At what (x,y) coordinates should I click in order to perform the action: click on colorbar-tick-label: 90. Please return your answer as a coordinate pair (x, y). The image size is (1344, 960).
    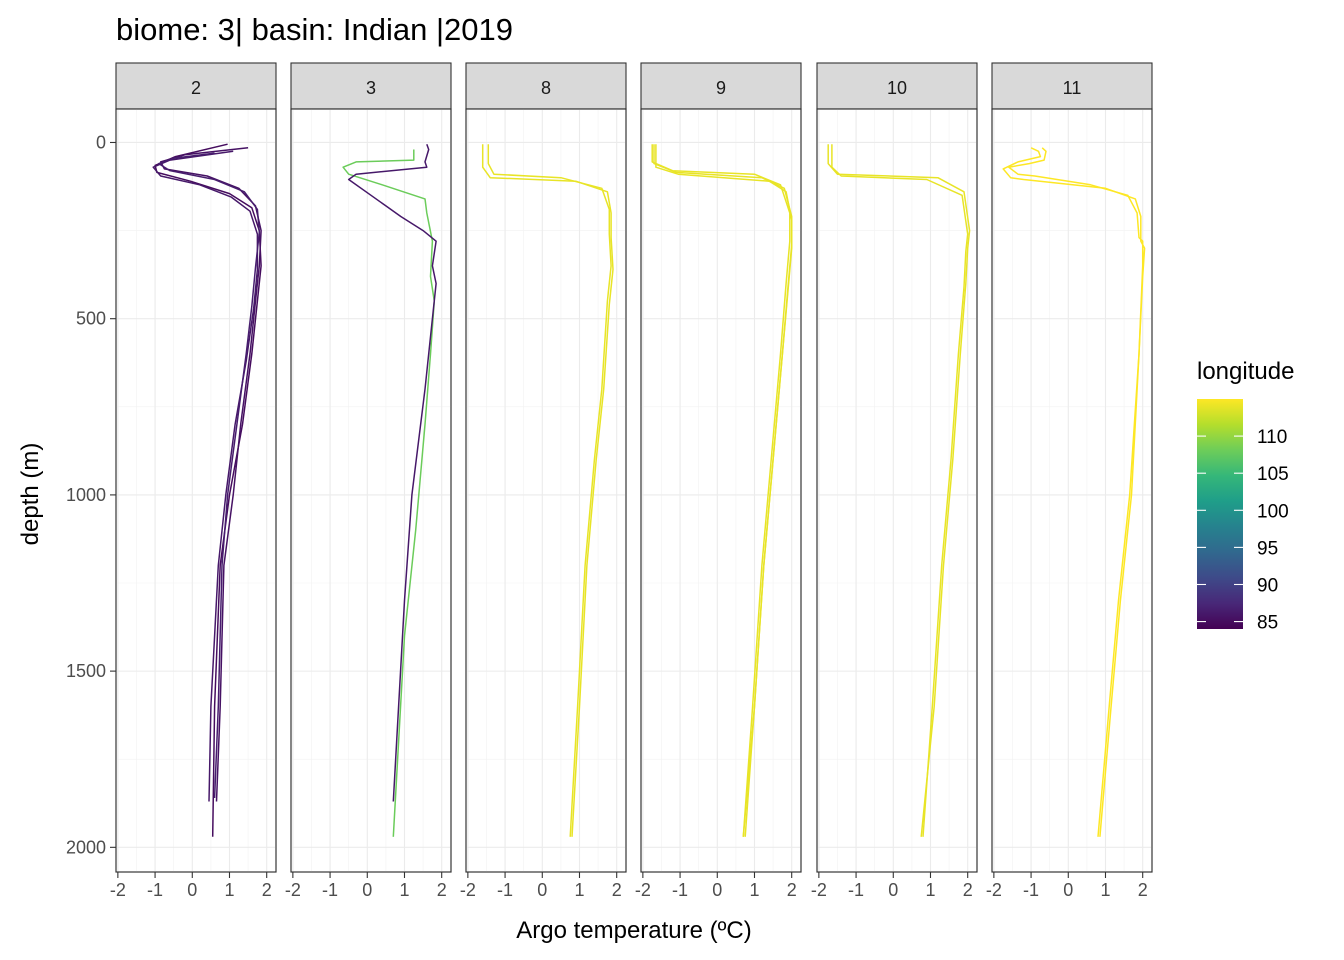
    Looking at the image, I should click on (1267, 585).